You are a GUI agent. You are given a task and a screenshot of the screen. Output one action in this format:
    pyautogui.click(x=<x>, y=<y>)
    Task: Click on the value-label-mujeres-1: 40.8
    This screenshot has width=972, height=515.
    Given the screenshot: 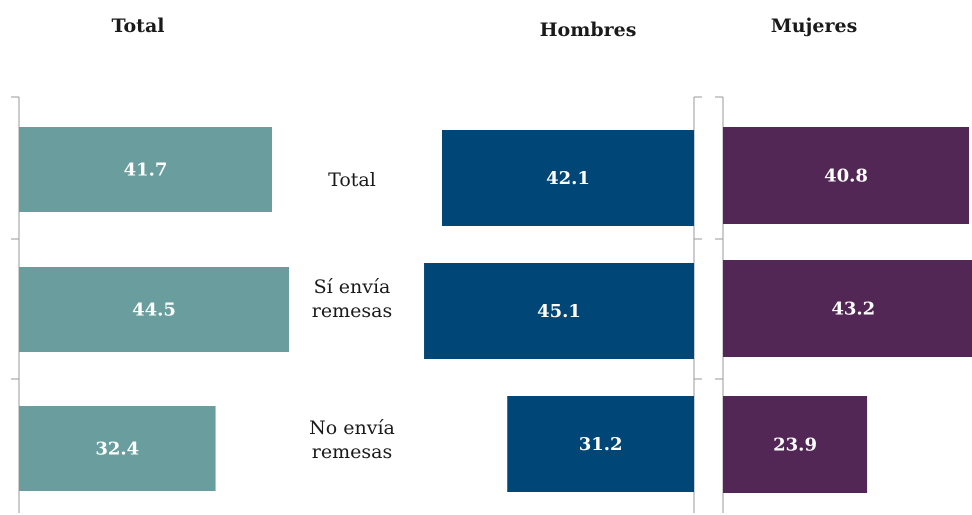 What is the action you would take?
    pyautogui.click(x=846, y=176)
    